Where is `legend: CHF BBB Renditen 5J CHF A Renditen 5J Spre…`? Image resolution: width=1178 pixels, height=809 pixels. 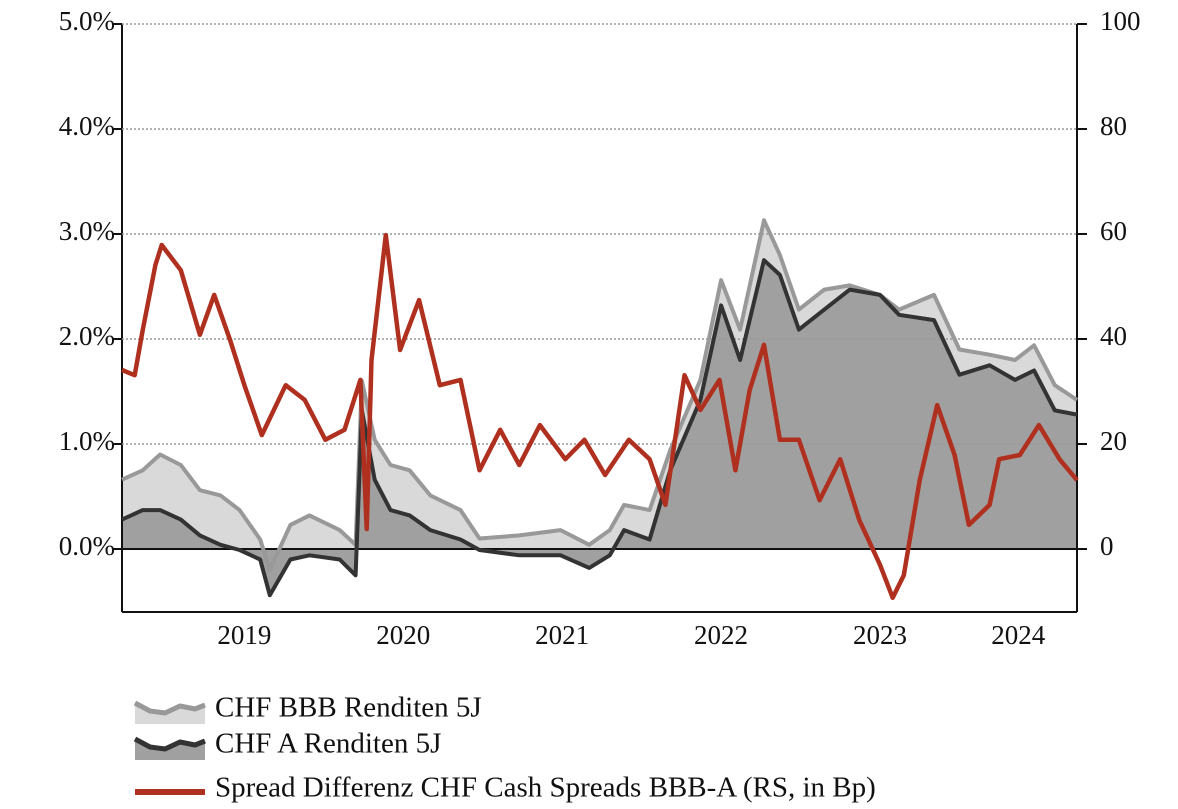
legend: CHF BBB Renditen 5J CHF A Renditen 5J Spre… is located at coordinates (504, 748).